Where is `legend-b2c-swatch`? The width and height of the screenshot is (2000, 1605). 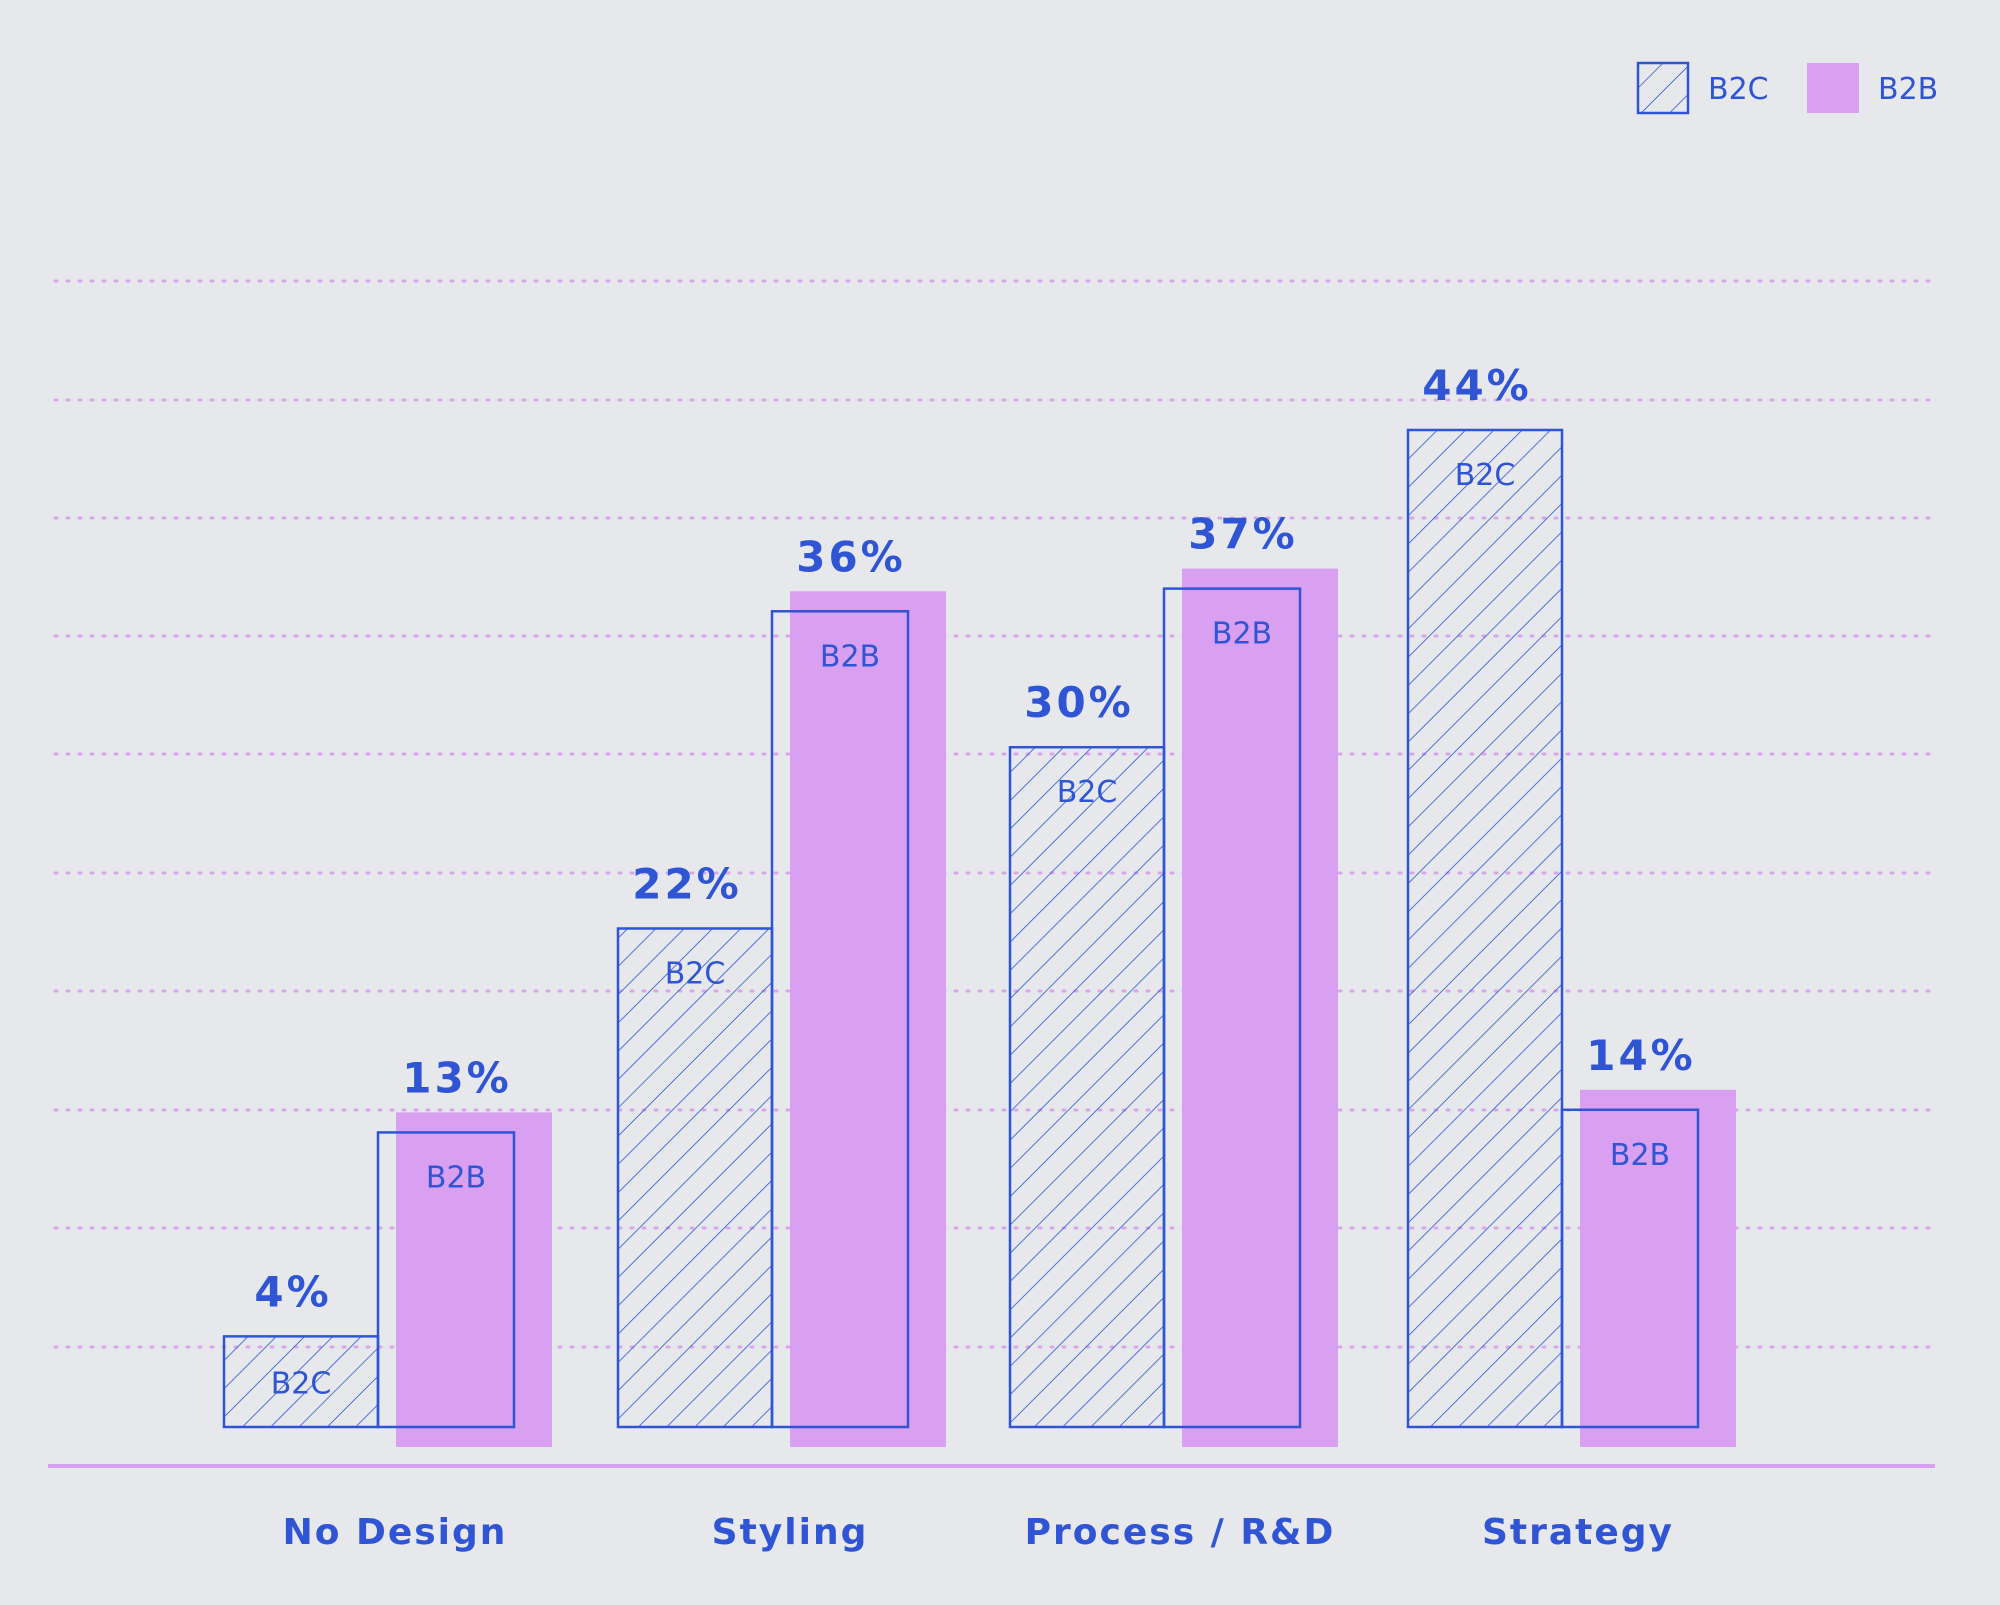 legend-b2c-swatch is located at coordinates (1663, 88).